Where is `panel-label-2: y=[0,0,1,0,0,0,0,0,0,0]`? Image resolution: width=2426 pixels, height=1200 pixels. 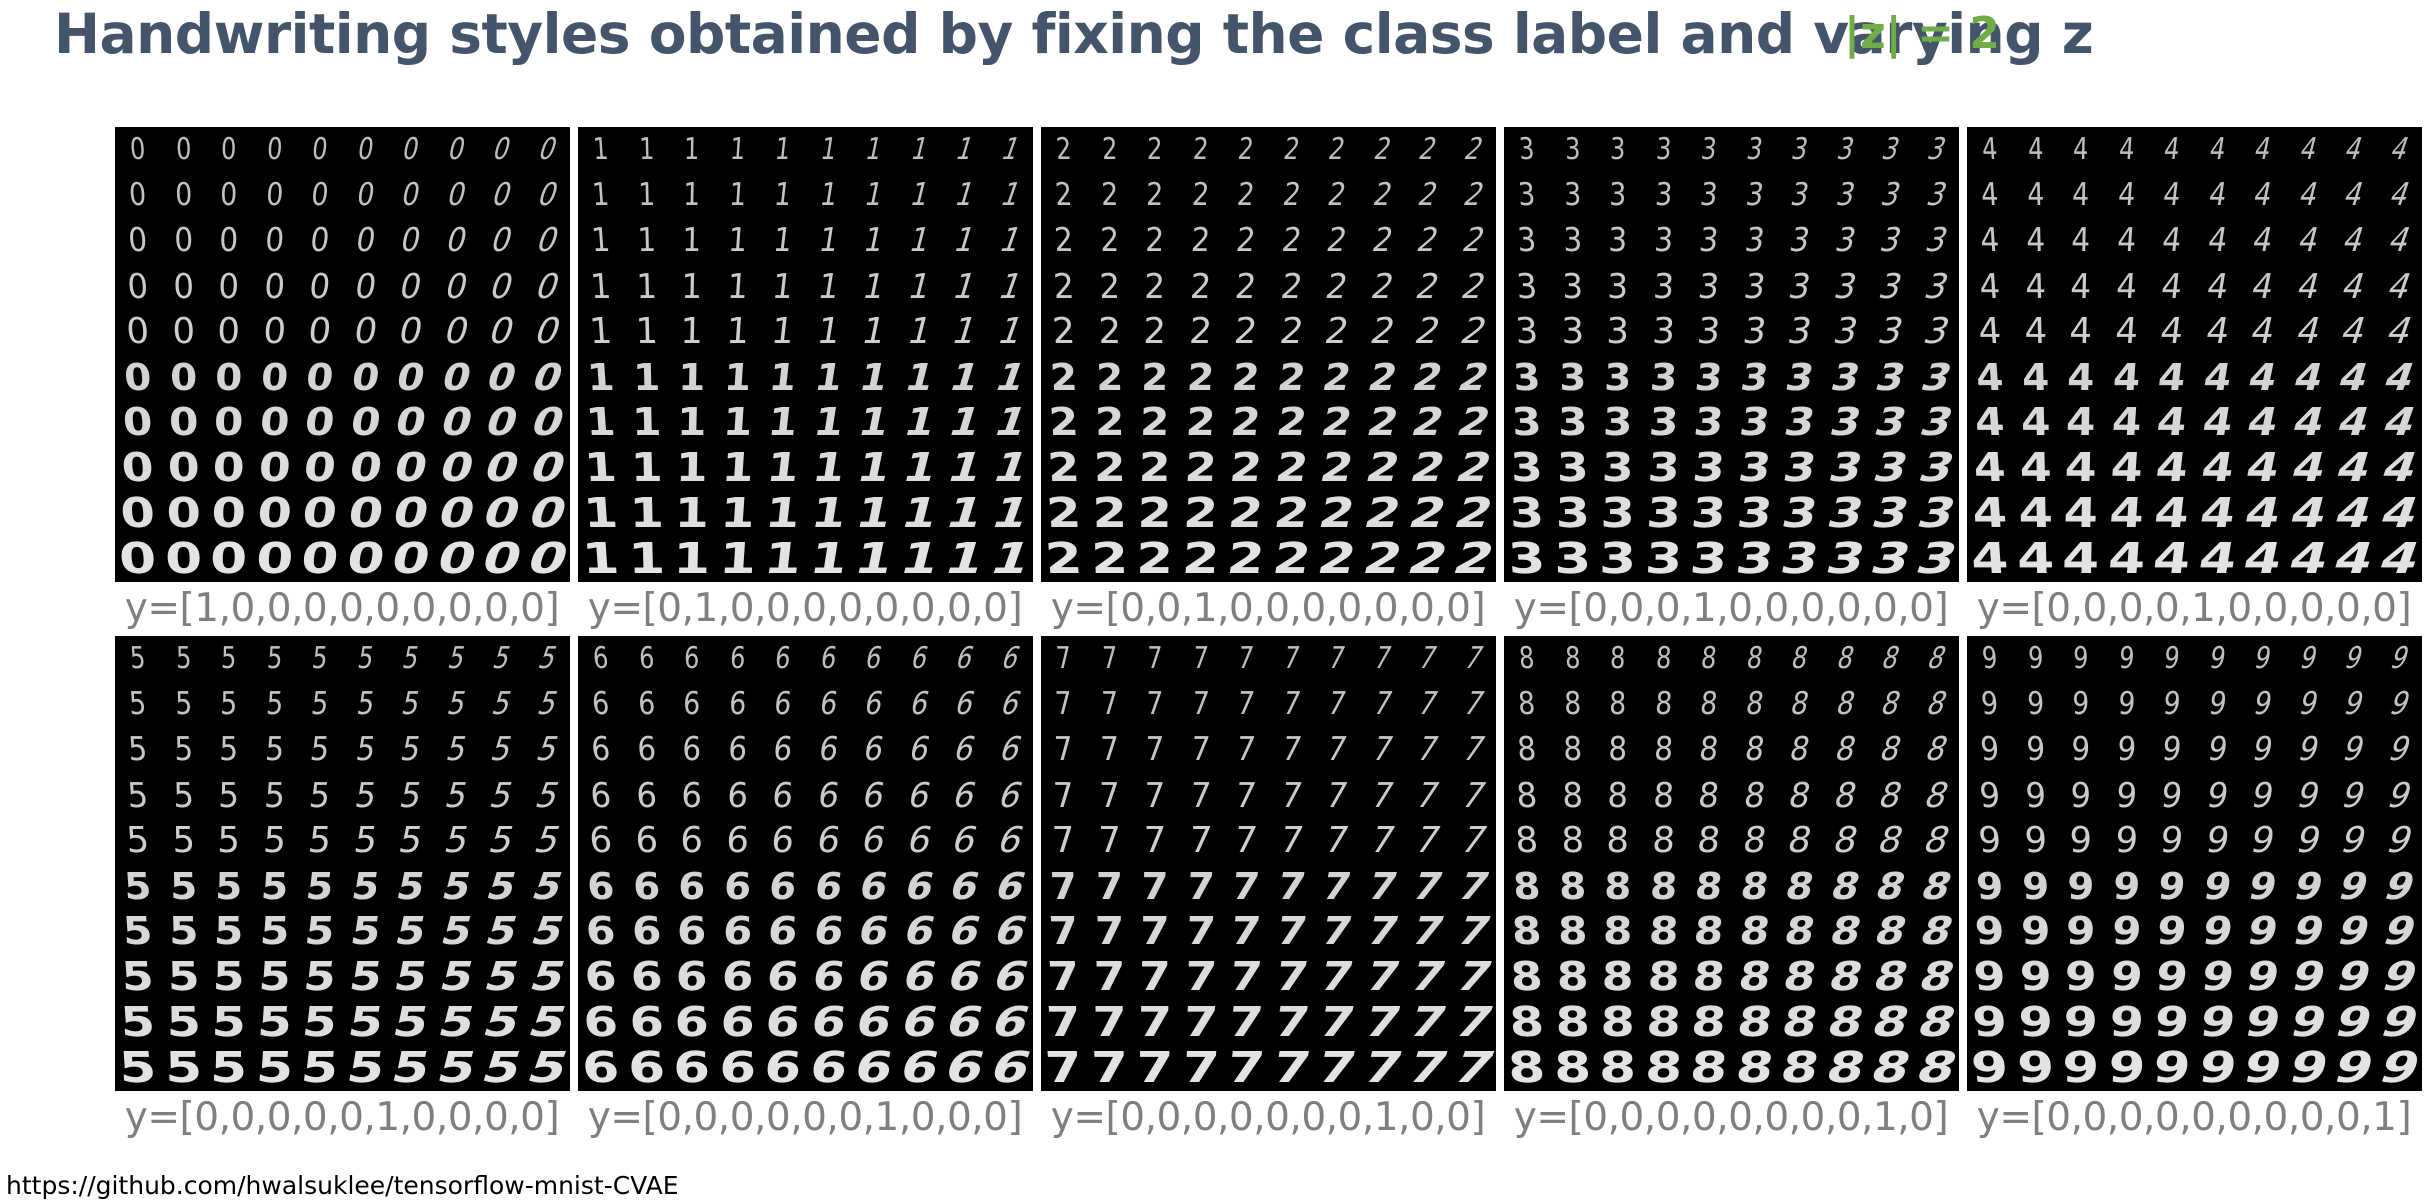 panel-label-2: y=[0,0,1,0,0,0,0,0,0,0] is located at coordinates (1268, 608).